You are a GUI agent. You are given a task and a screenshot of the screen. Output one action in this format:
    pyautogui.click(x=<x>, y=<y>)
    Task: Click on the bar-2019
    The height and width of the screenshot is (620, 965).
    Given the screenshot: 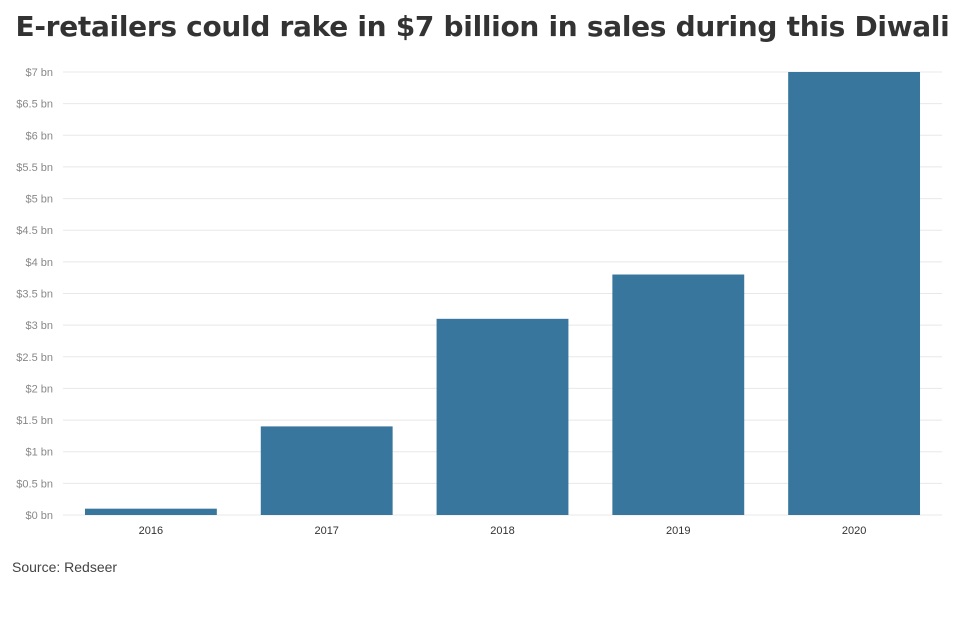 What is the action you would take?
    pyautogui.click(x=678, y=394)
    